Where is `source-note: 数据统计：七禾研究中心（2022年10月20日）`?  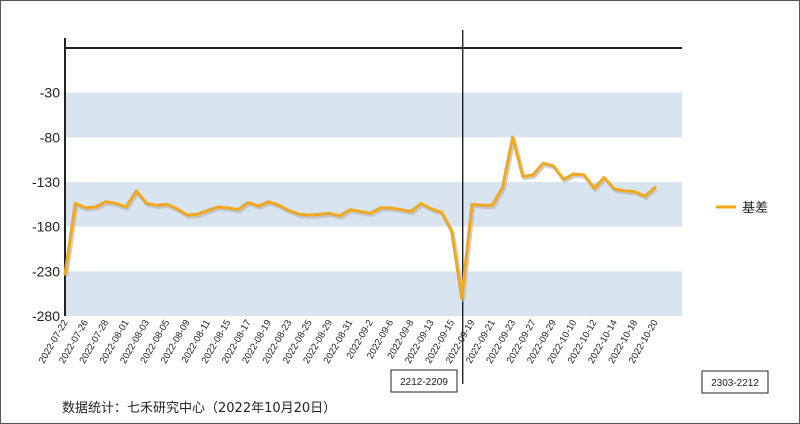 source-note: 数据统计：七禾研究中心（2022年10月20日） is located at coordinates (199, 408).